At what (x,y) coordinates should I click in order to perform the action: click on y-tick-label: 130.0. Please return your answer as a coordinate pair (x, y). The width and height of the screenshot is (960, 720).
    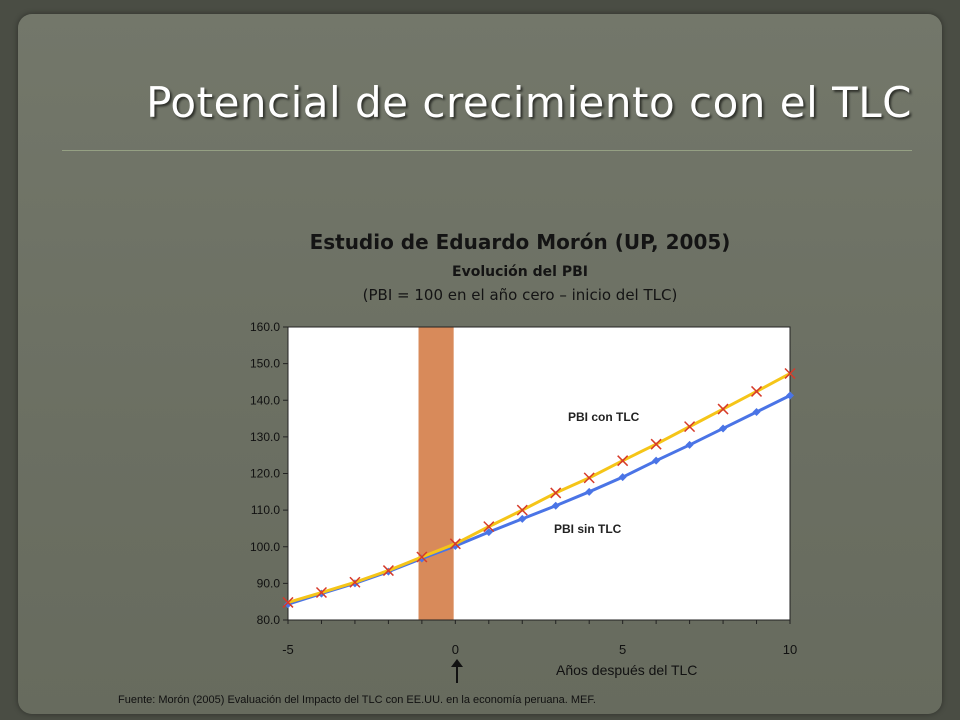
    Looking at the image, I should click on (265, 437).